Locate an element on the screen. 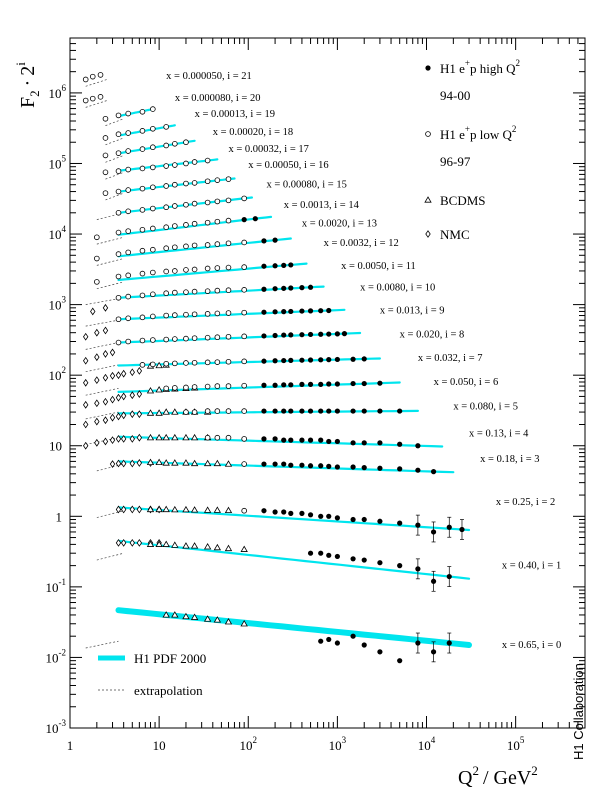  y-tick-label: 102 is located at coordinates (58, 374).